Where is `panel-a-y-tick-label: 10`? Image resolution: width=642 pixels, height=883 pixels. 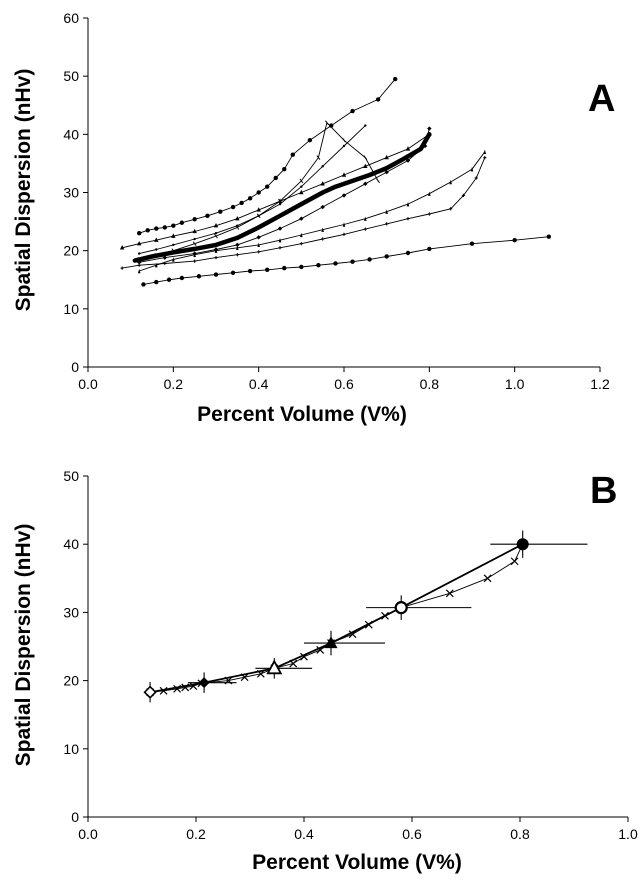 panel-a-y-tick-label: 10 is located at coordinates (71, 309).